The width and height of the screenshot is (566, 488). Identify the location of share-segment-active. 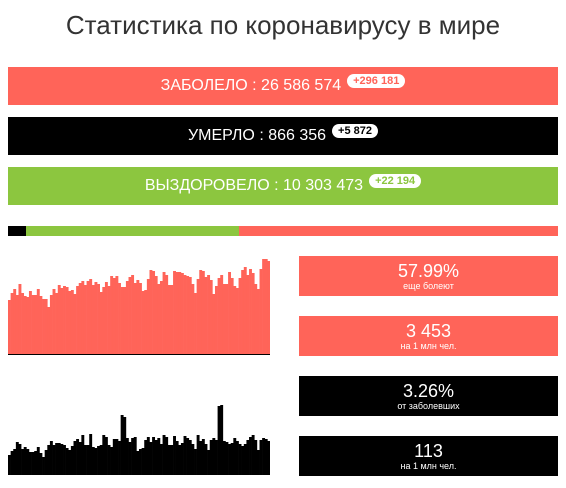
(398, 231).